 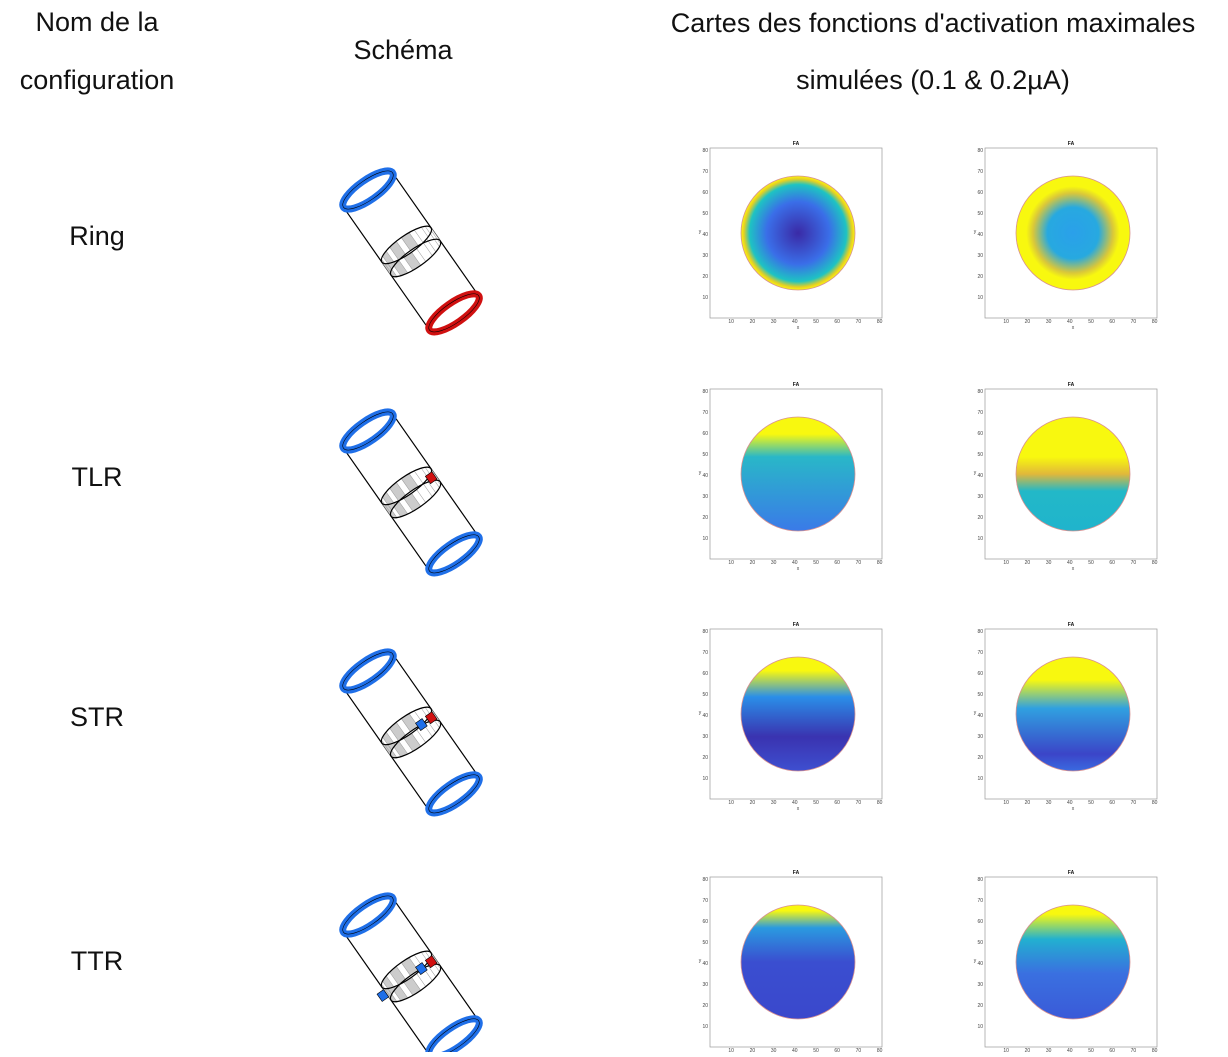 I want to click on row-label: TLR, so click(x=96, y=477).